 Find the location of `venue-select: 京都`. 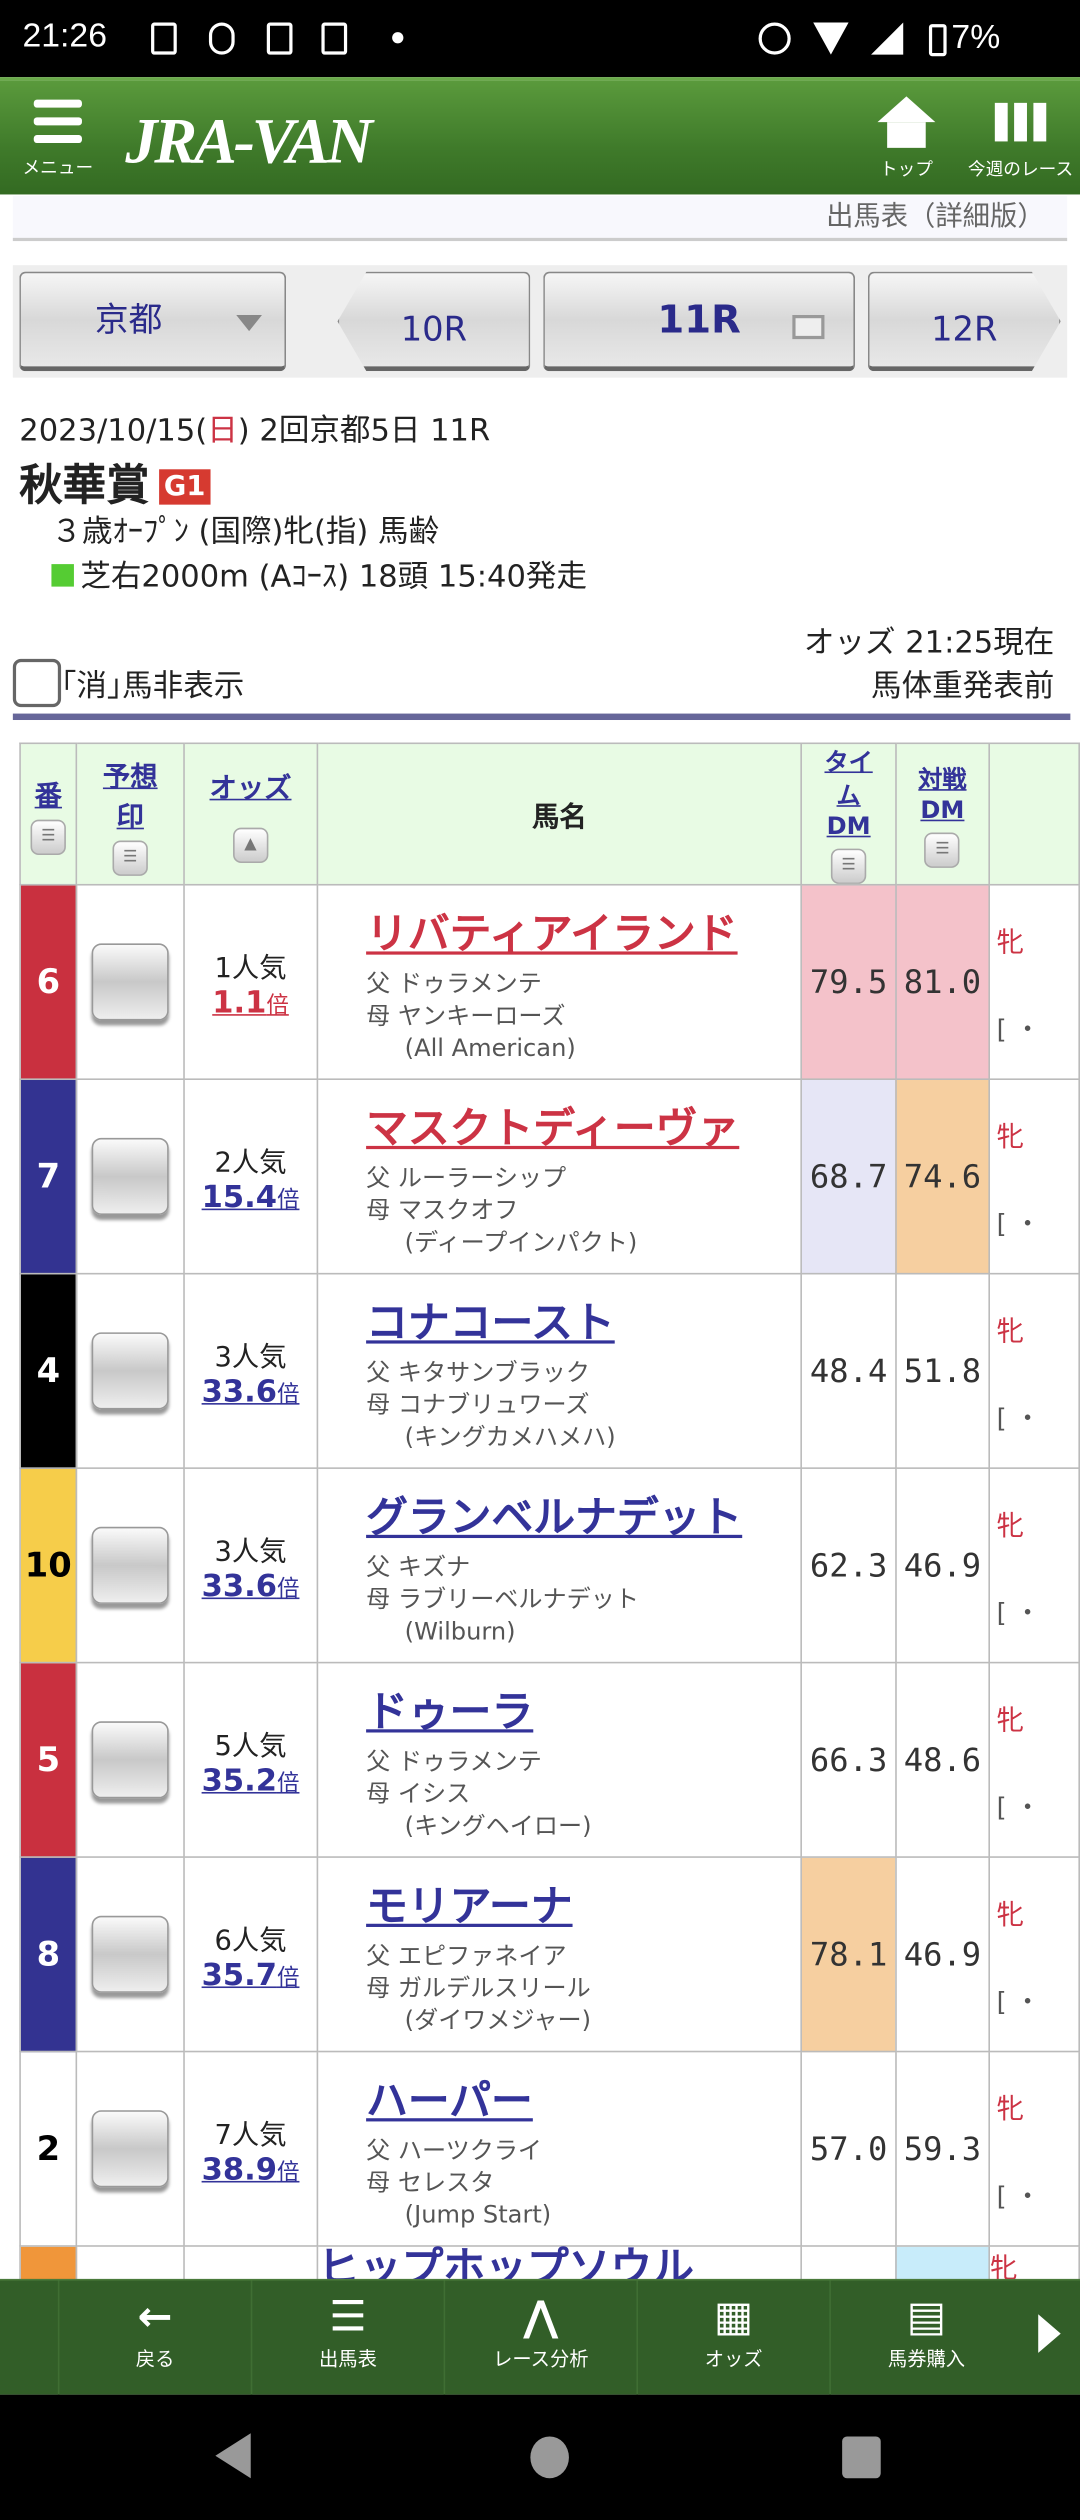

venue-select: 京都 is located at coordinates (153, 321).